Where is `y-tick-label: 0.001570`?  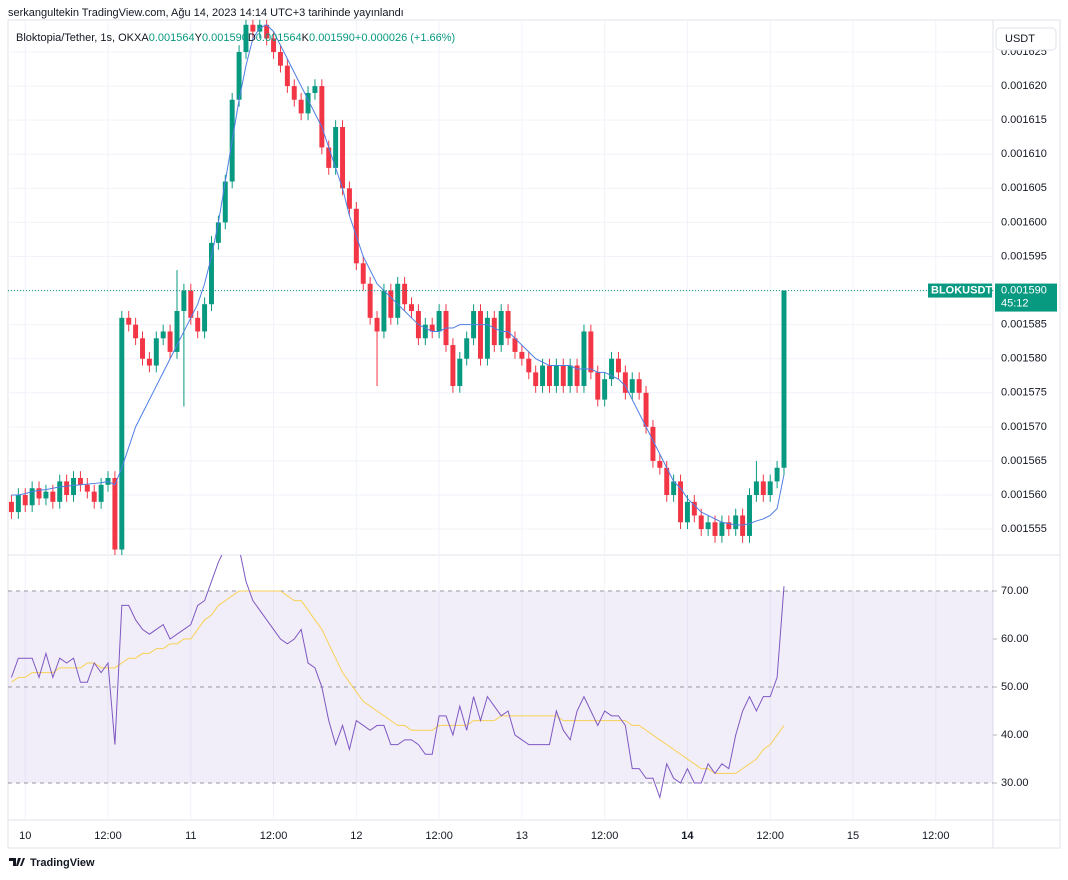 y-tick-label: 0.001570 is located at coordinates (1024, 427).